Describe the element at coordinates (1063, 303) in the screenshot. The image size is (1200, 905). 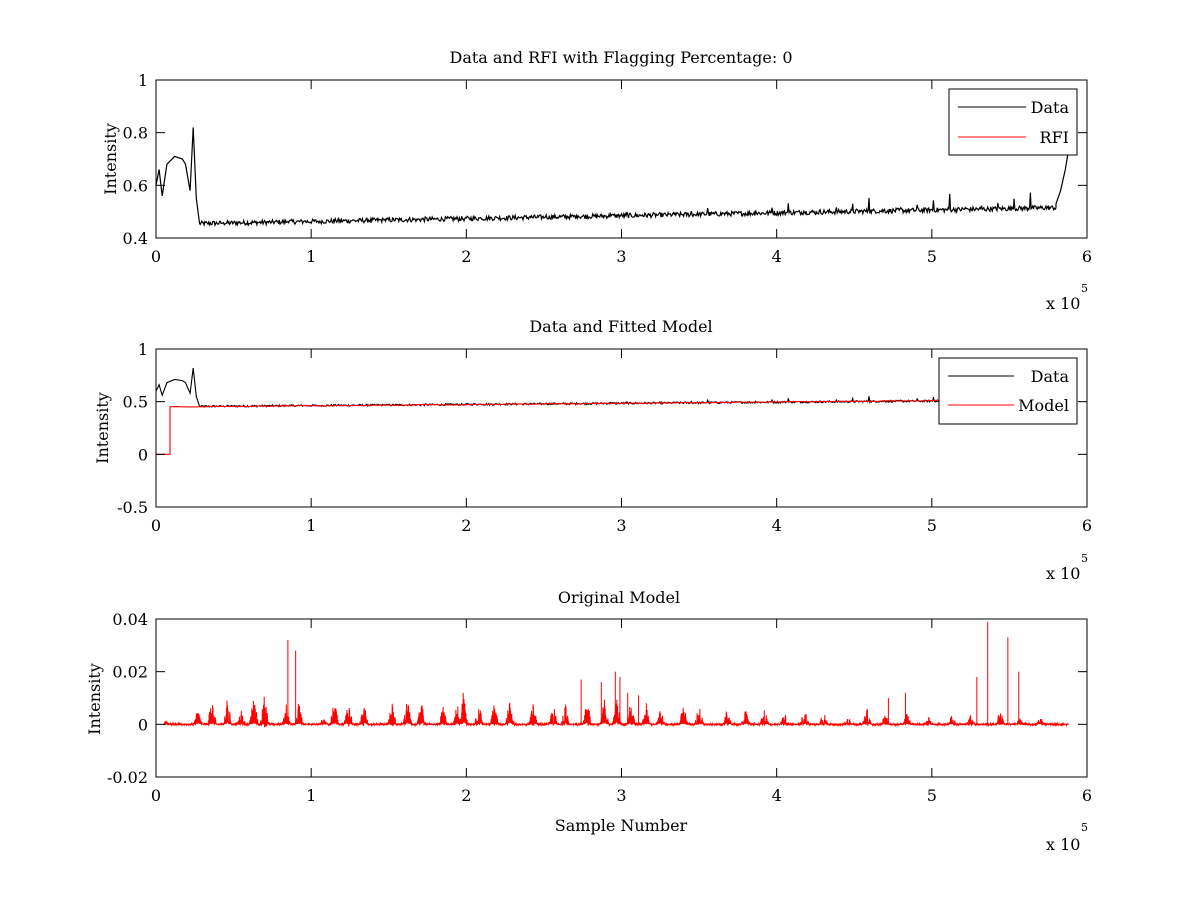
I see `panel-1-multiplier-base: x 10` at that location.